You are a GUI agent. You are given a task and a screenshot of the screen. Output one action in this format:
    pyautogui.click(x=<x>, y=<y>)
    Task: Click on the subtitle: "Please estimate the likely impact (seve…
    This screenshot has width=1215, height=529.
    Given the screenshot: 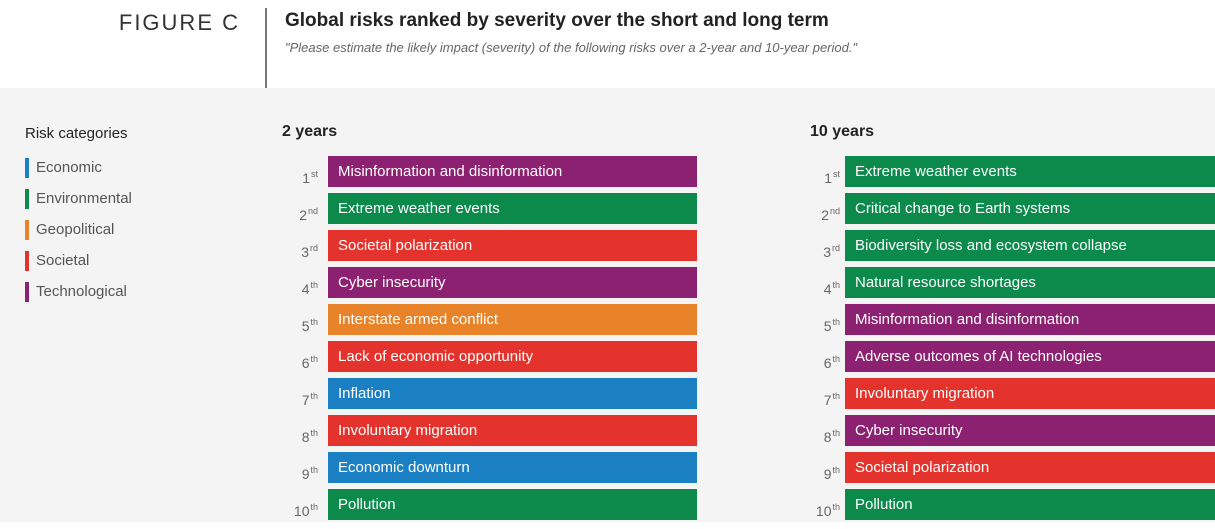 What is the action you would take?
    pyautogui.click(x=571, y=47)
    